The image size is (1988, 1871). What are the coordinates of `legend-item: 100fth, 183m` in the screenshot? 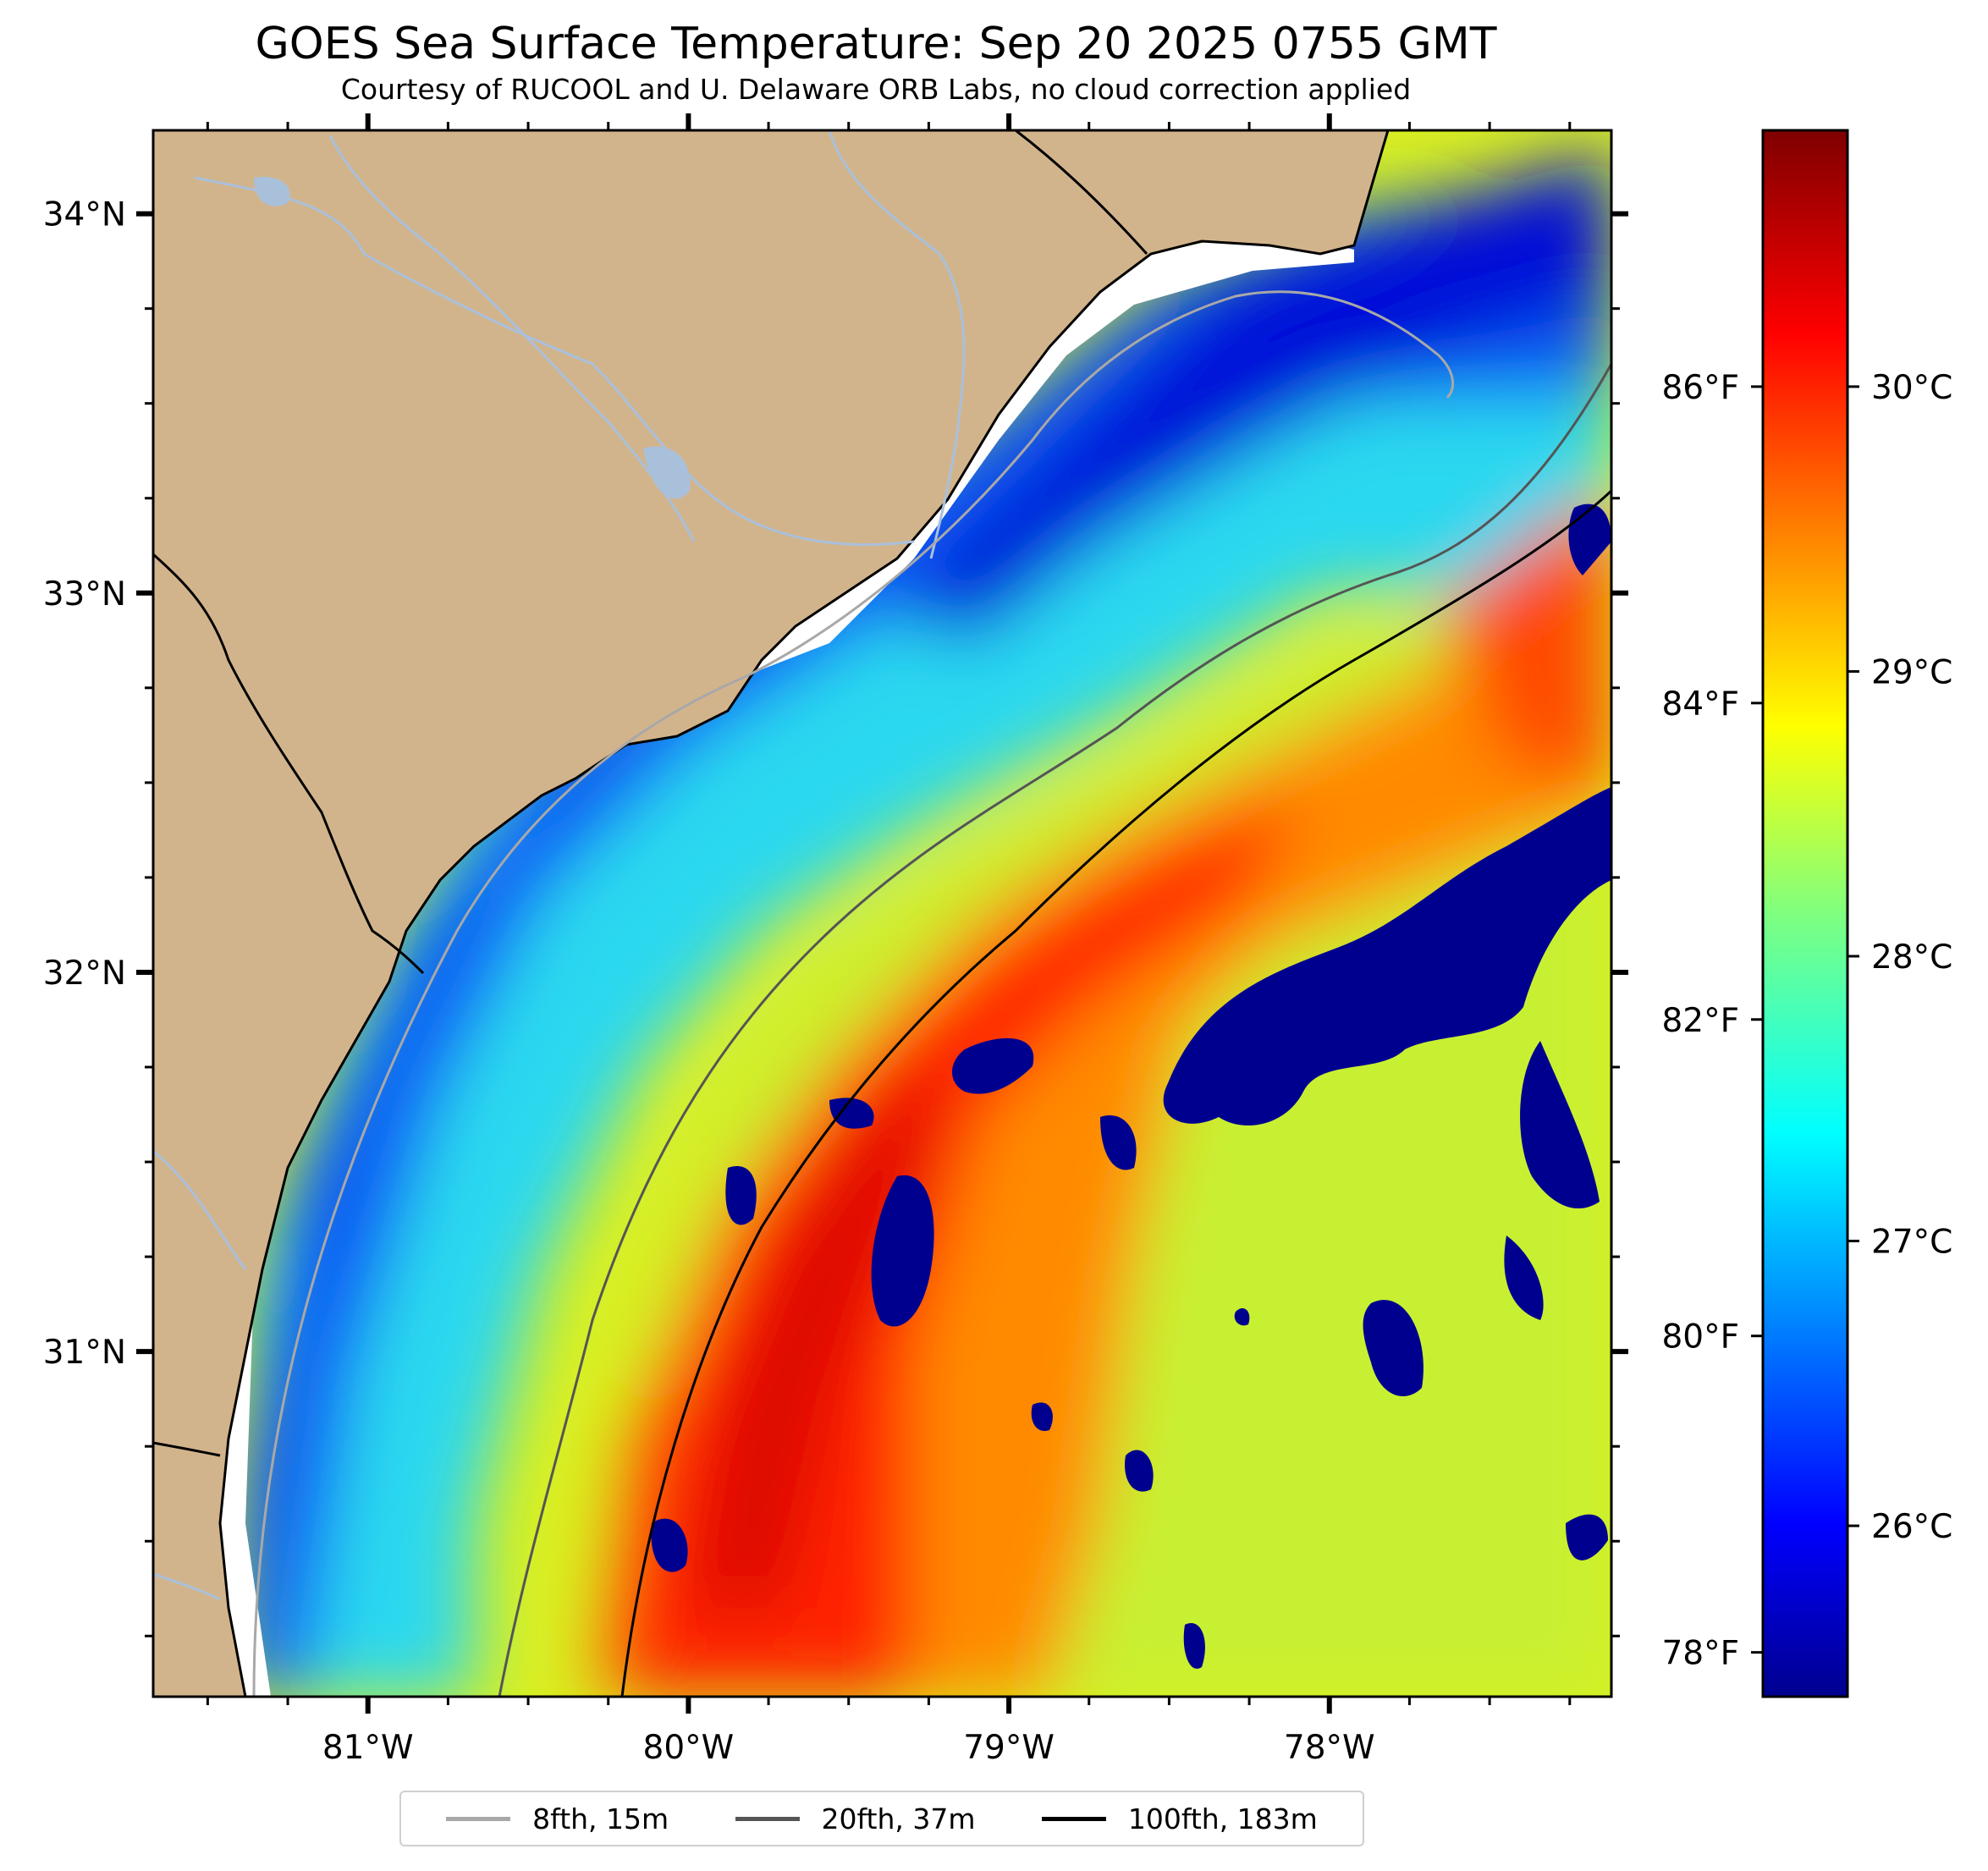 It's located at (1179, 1819).